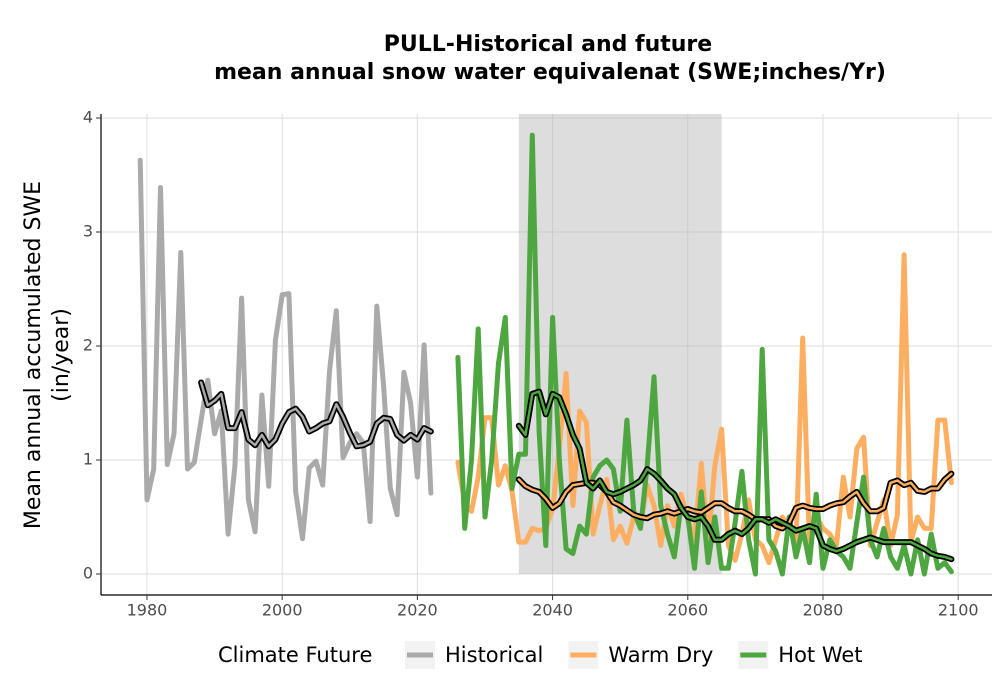 This screenshot has width=1000, height=700. Describe the element at coordinates (687, 610) in the screenshot. I see `x-tick-label: 2060` at that location.